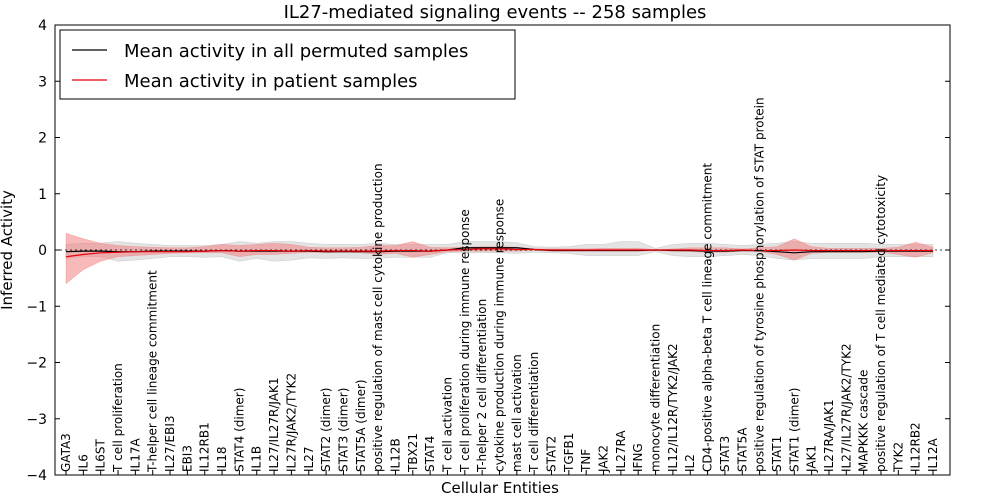 The height and width of the screenshot is (500, 1000). What do you see at coordinates (153, 371) in the screenshot?
I see `x-tick-label: T-helper cell lineage commitment` at bounding box center [153, 371].